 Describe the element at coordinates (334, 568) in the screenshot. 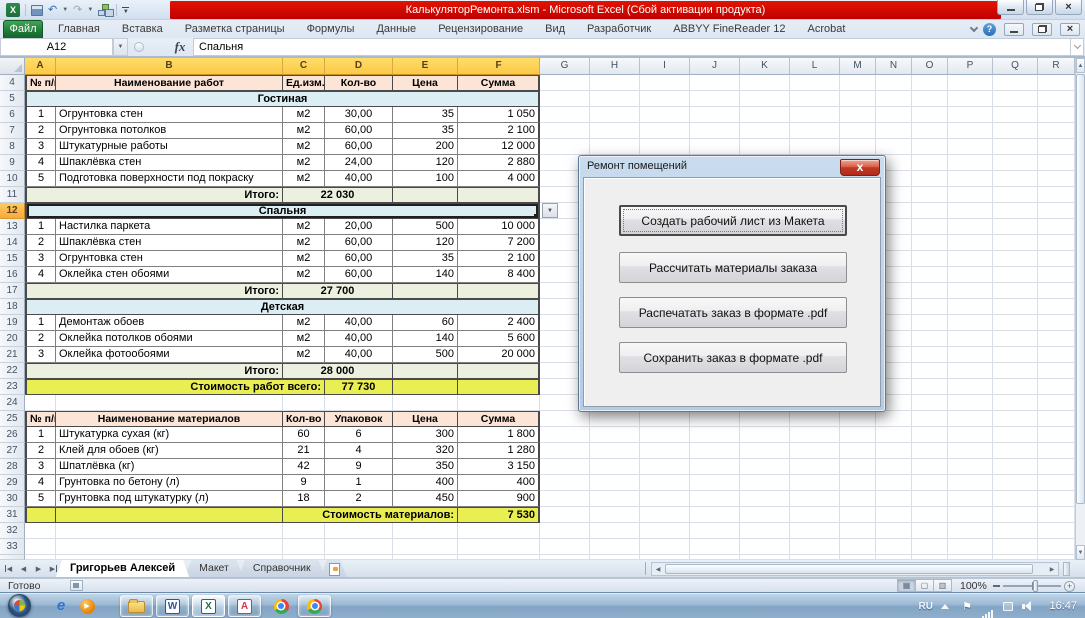

I see `insert-worksheet-icon` at that location.